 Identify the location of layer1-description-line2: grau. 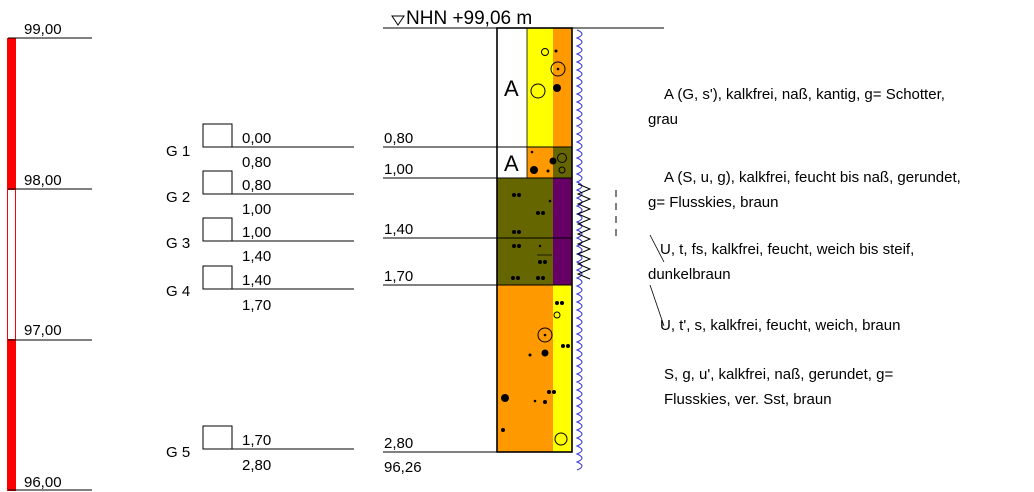
(663, 119).